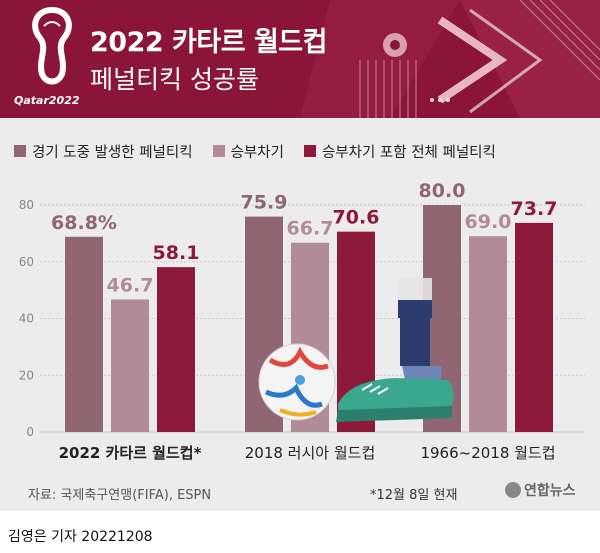 This screenshot has width=600, height=553. Describe the element at coordinates (47, 100) in the screenshot. I see `logo-wordmark: Qatar2022` at that location.